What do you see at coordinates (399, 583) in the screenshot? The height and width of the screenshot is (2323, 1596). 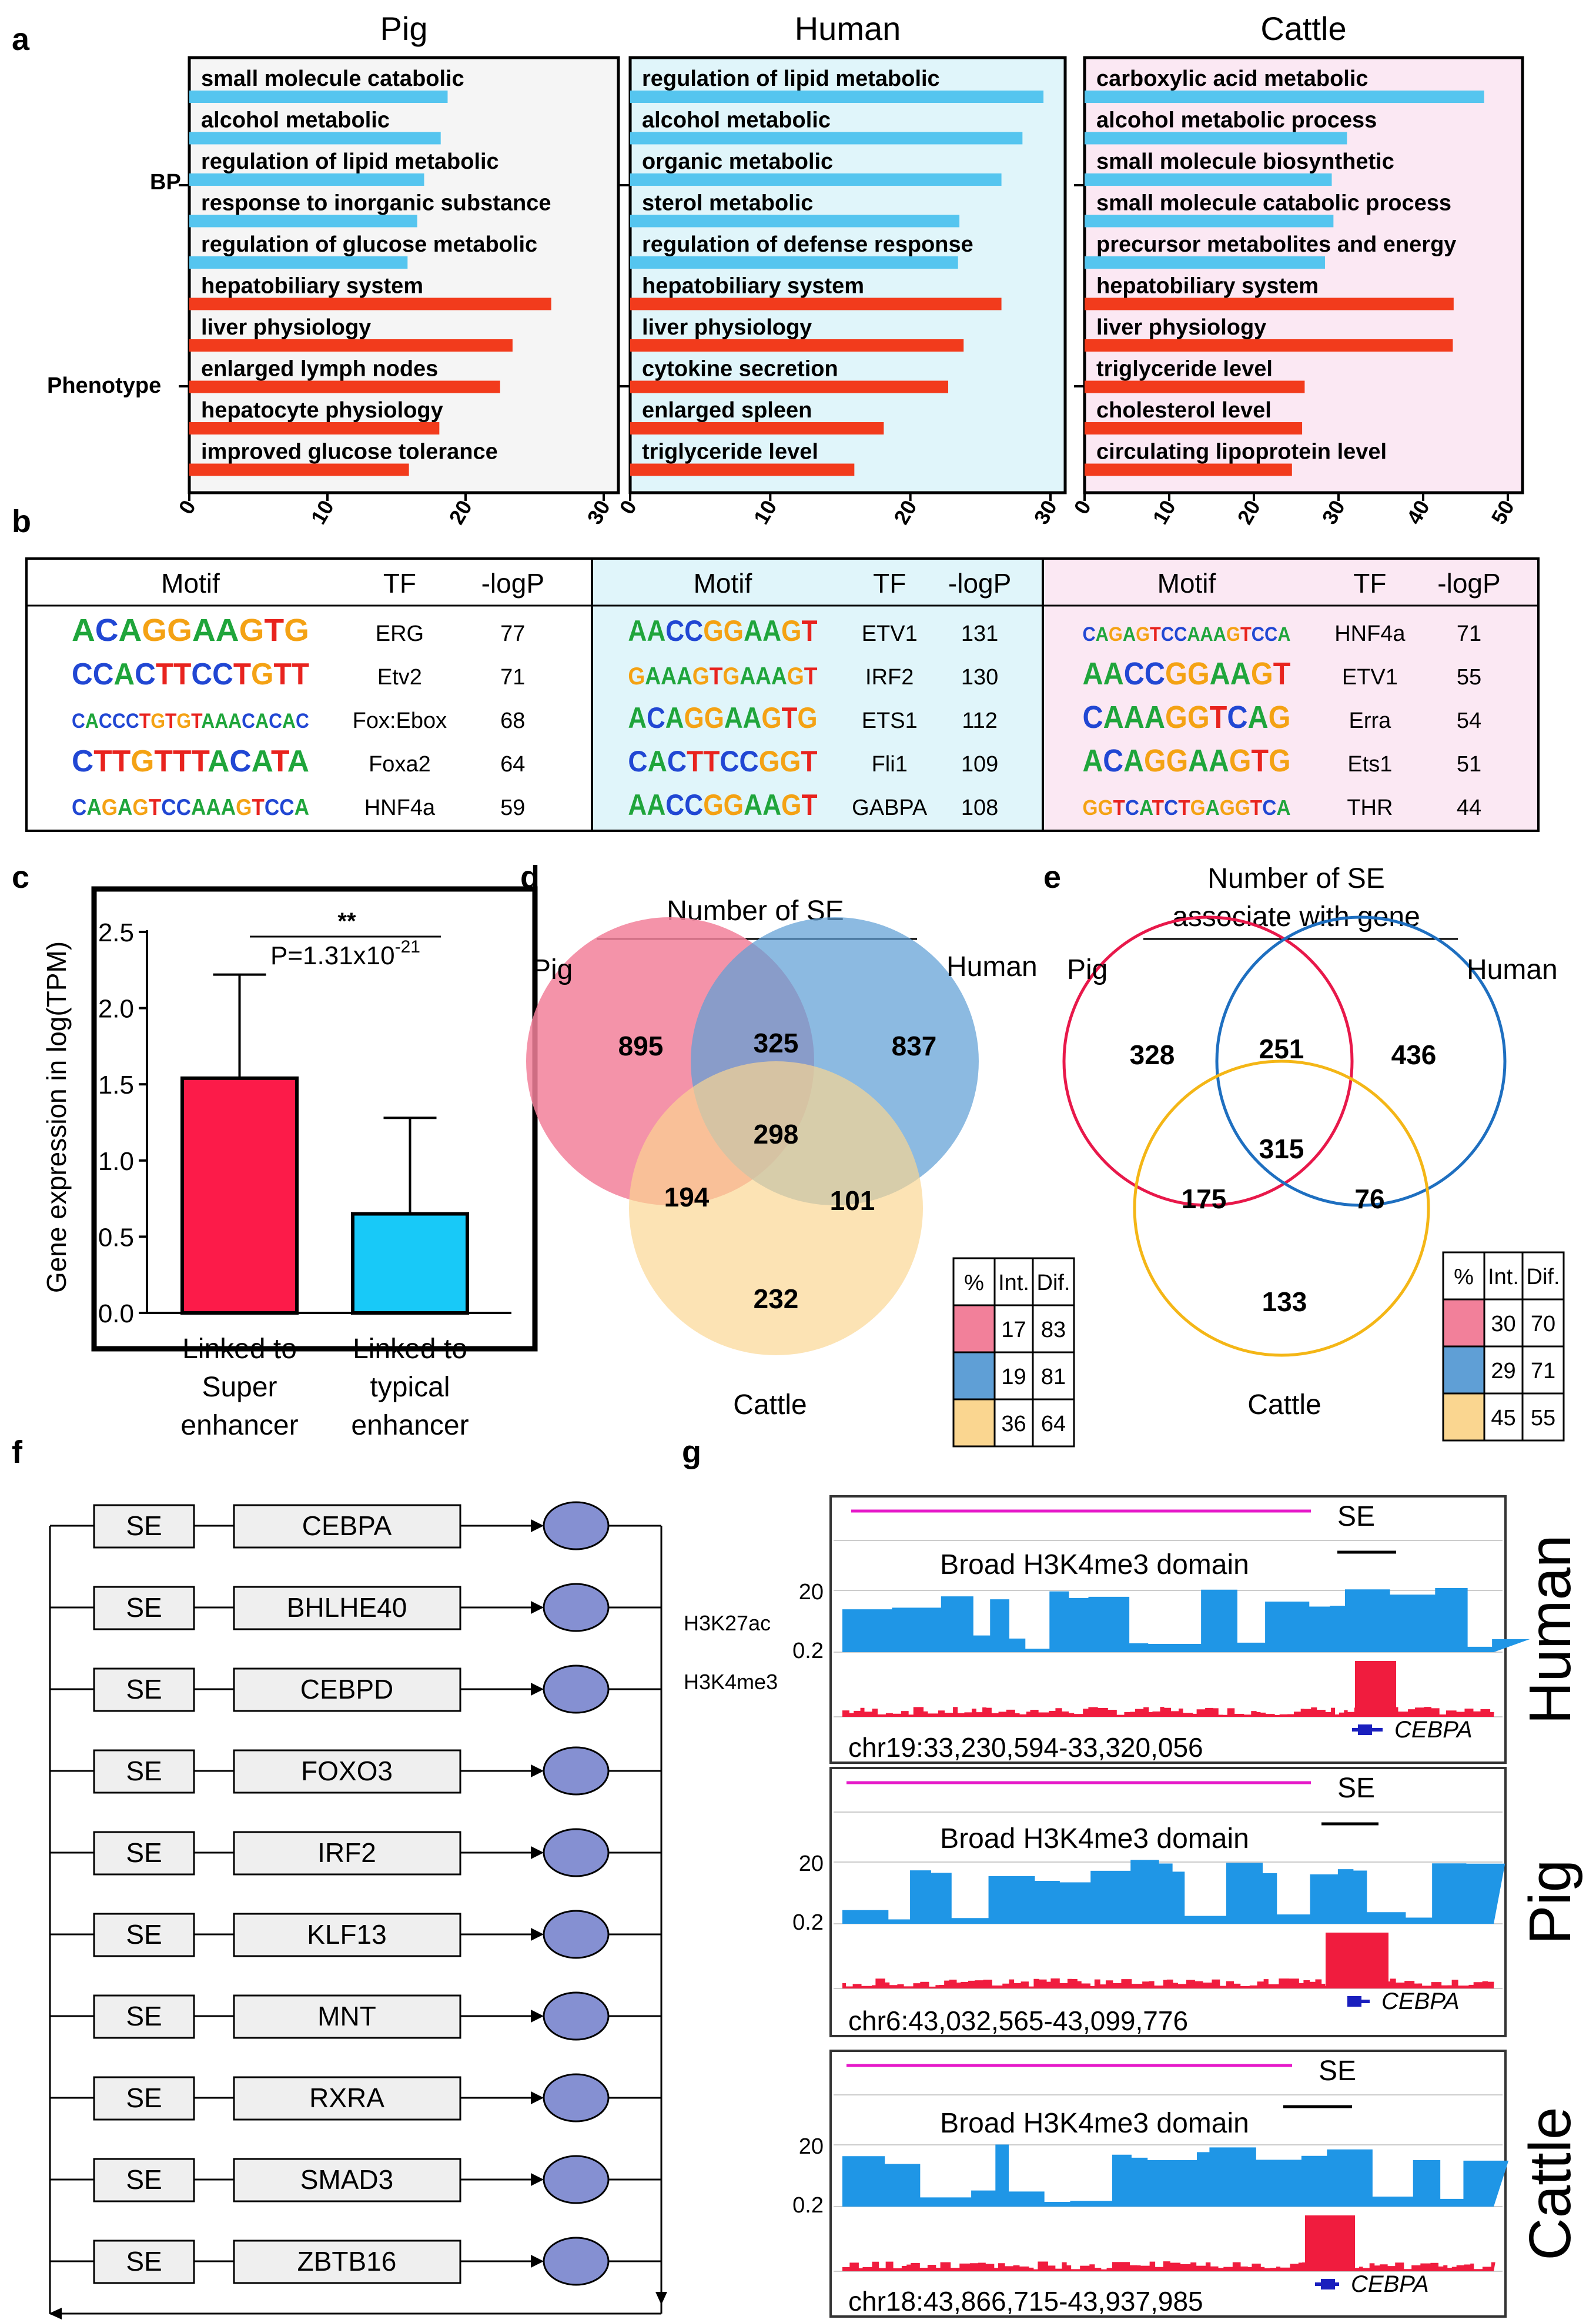 I see `motif-table-header: TF` at bounding box center [399, 583].